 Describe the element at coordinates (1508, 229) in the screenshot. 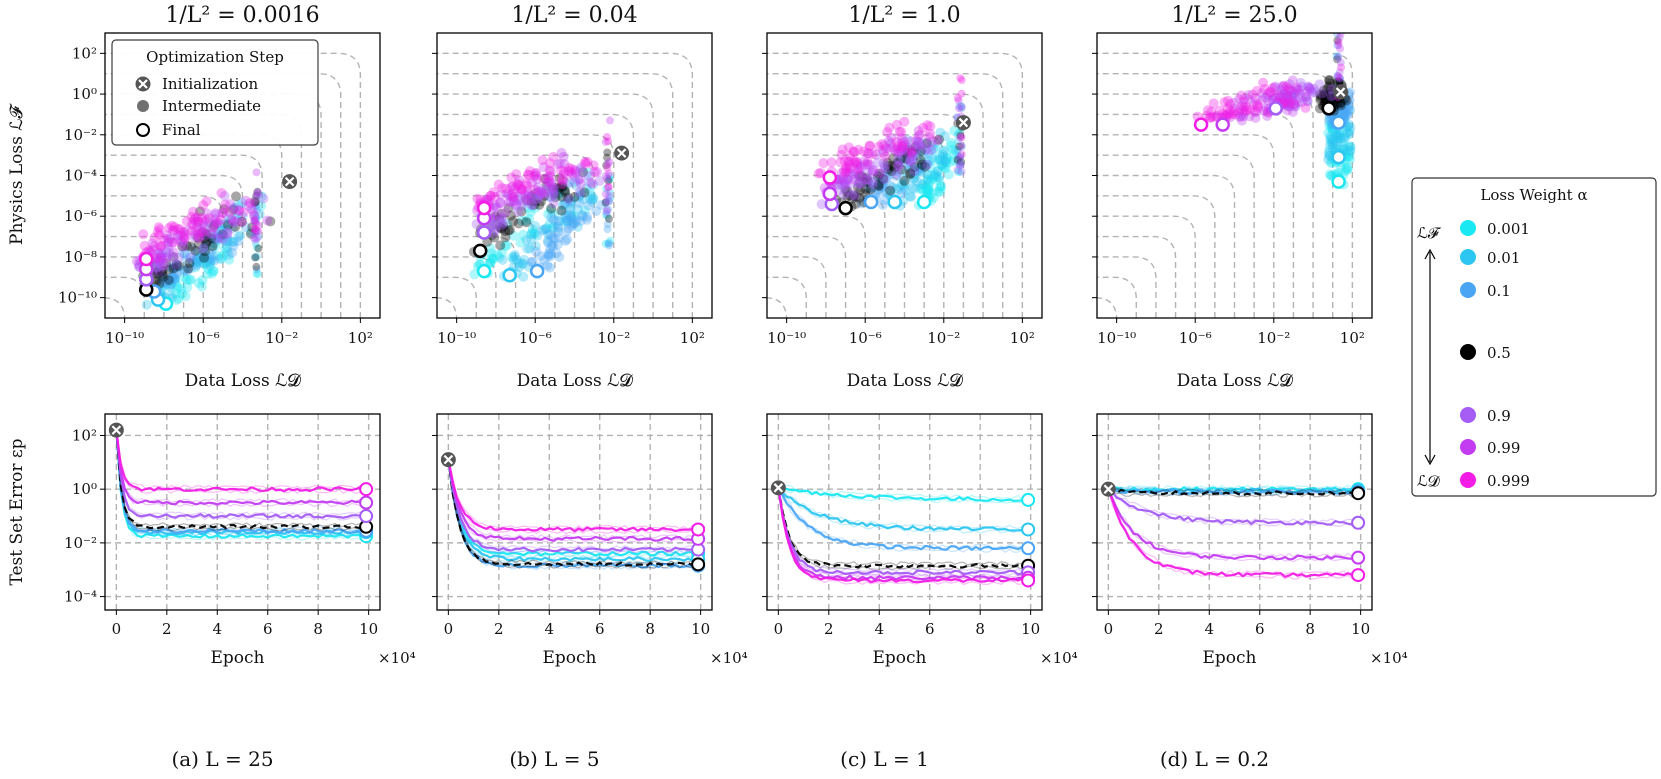

I see `legend-label-alpha-0.001: 0.001` at that location.